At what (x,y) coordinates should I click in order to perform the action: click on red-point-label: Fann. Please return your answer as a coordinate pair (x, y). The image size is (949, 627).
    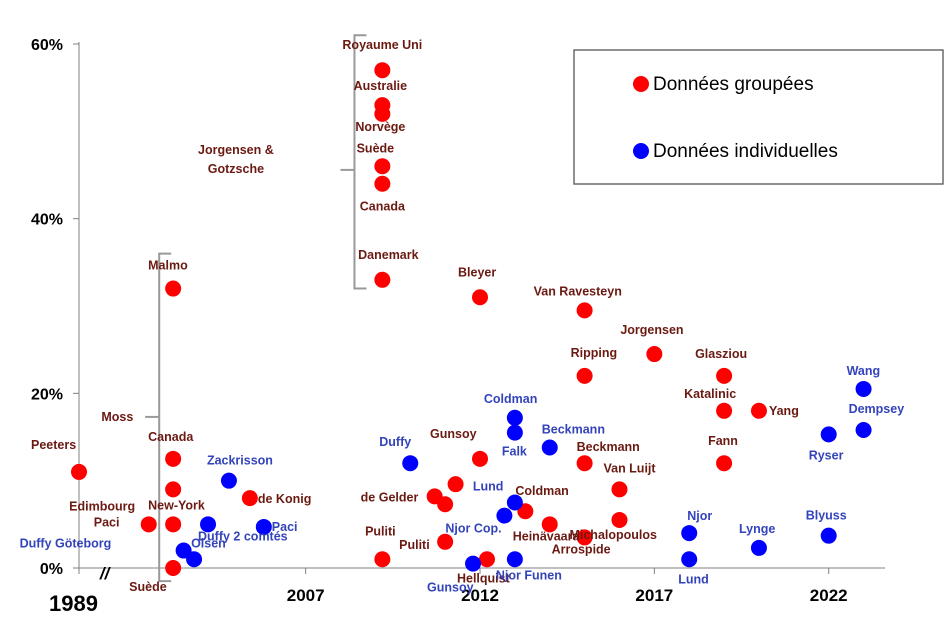
    Looking at the image, I should click on (723, 441).